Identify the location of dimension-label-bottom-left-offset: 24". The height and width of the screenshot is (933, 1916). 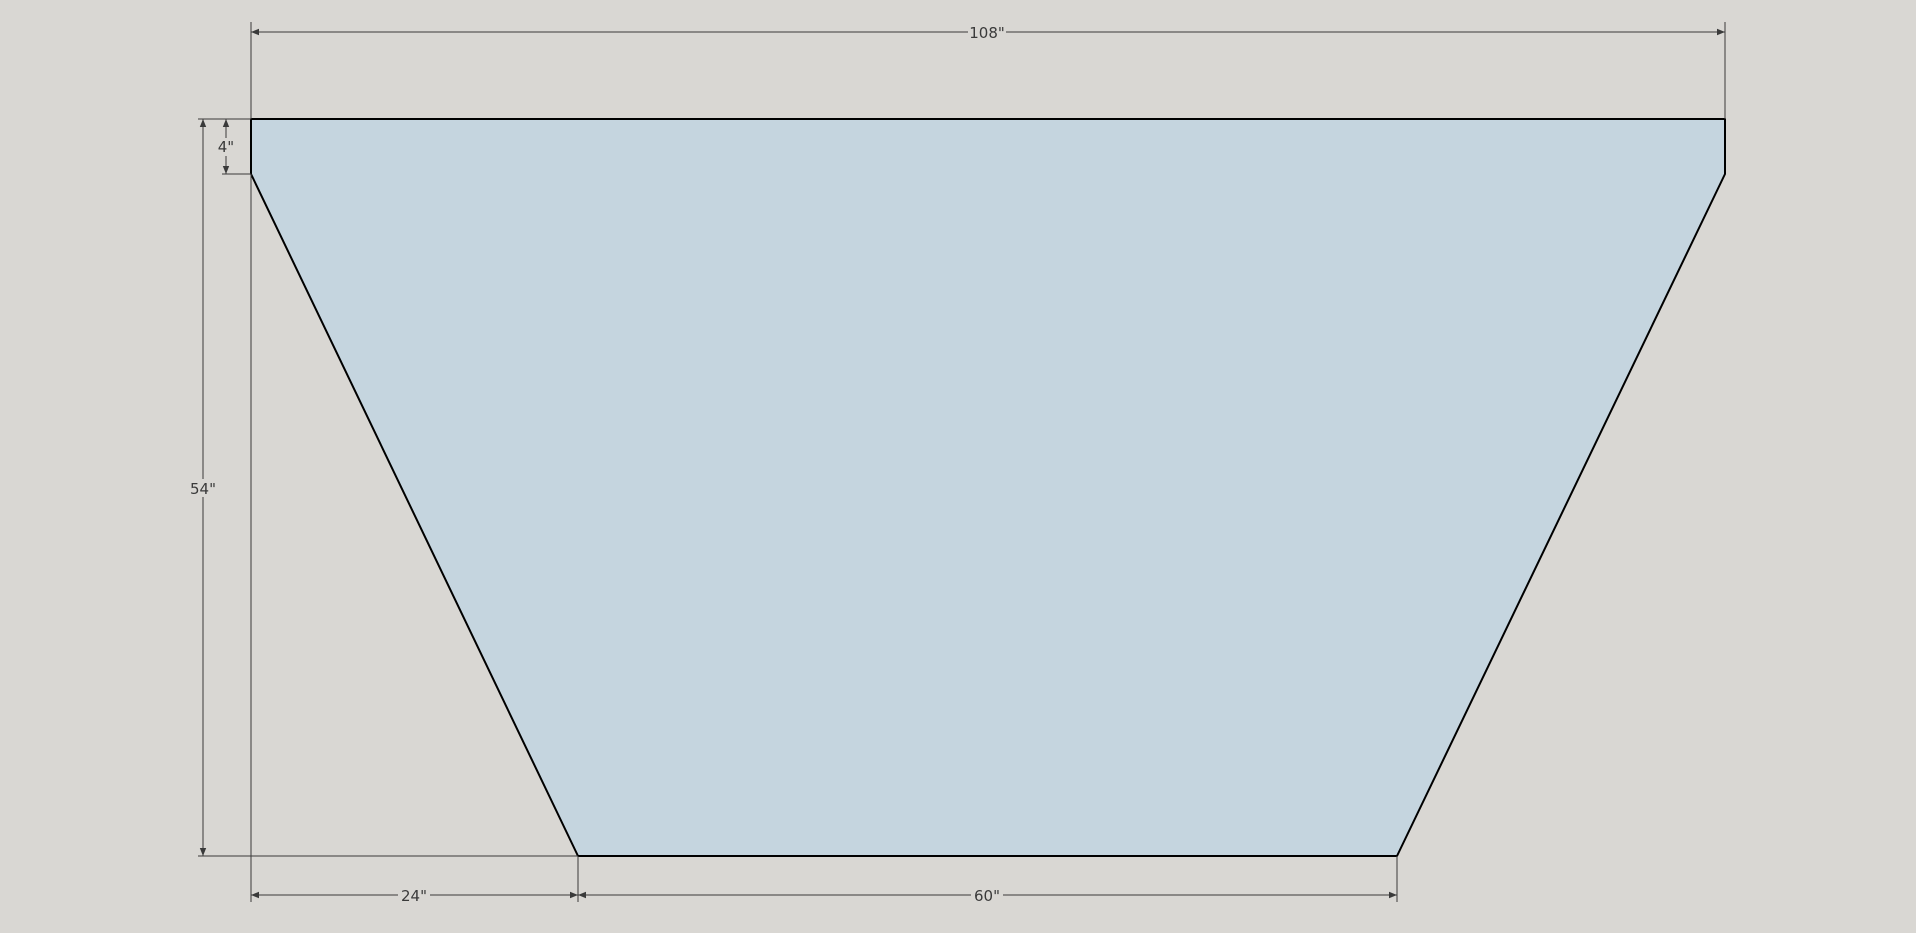
(414, 896).